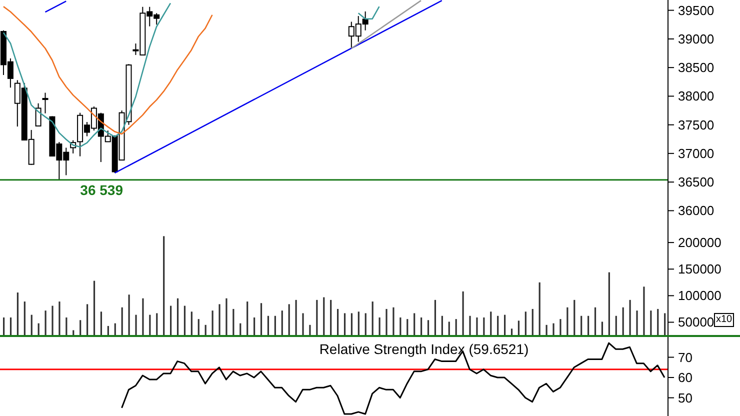 The image size is (740, 416). Describe the element at coordinates (696, 10) in the screenshot. I see `y-tick-label: 39500` at that location.